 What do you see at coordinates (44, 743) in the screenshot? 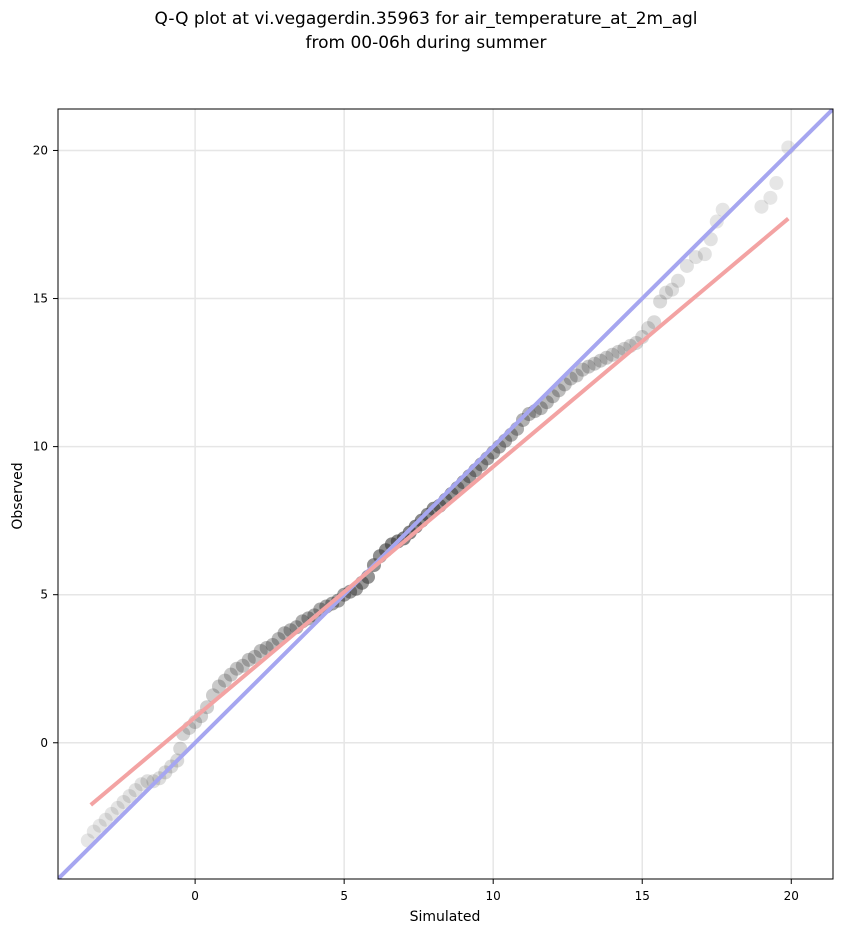
I see `y-tick-label: 0` at bounding box center [44, 743].